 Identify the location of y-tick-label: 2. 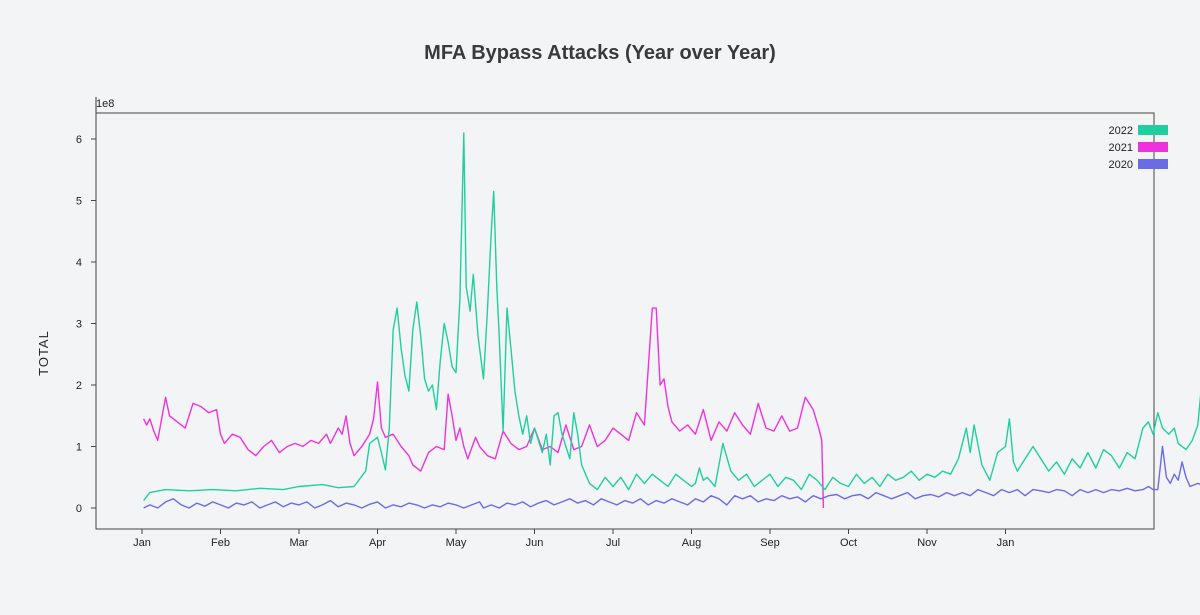
(79, 386).